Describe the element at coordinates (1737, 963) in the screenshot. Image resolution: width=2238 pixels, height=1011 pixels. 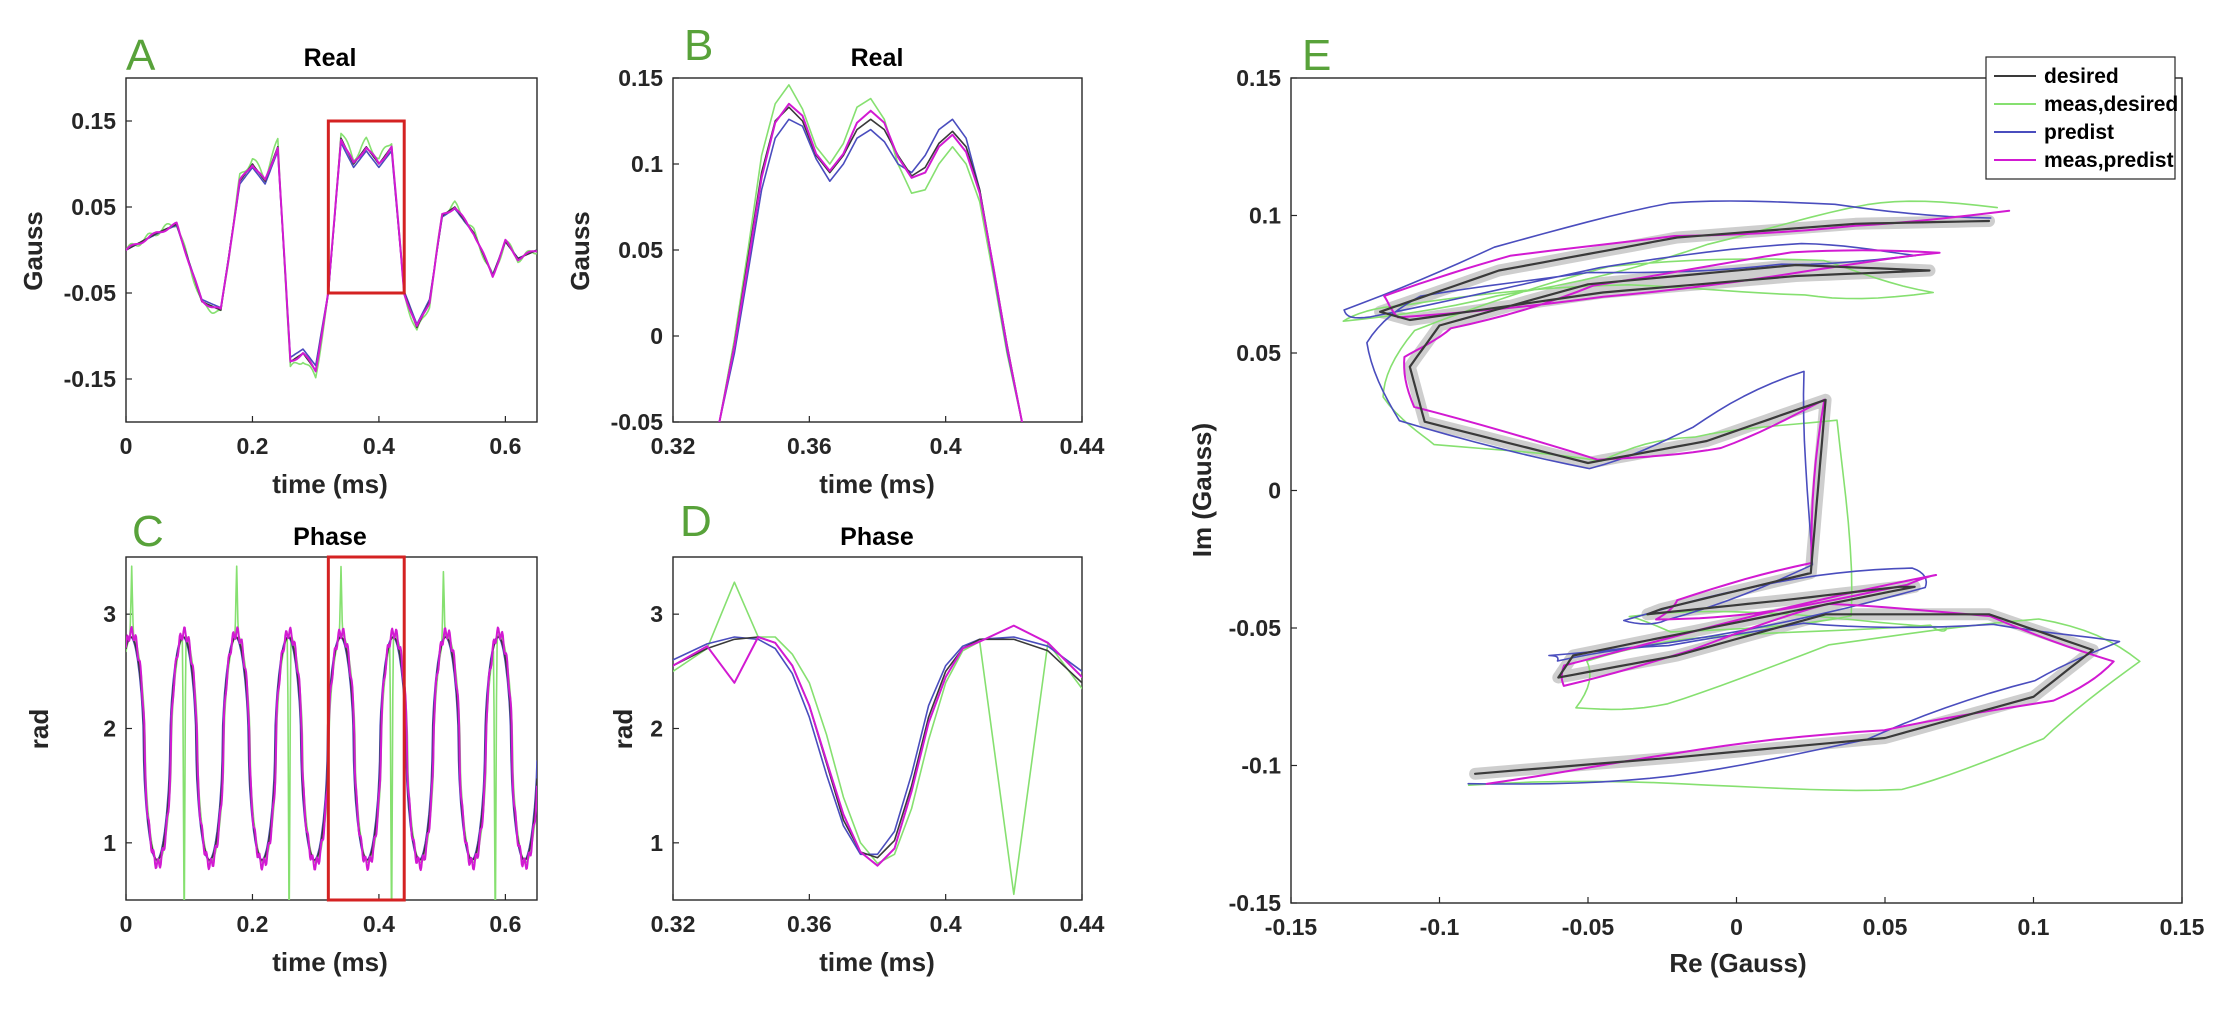
I see `panel-e-xlabel: Re (Gauss)` at that location.